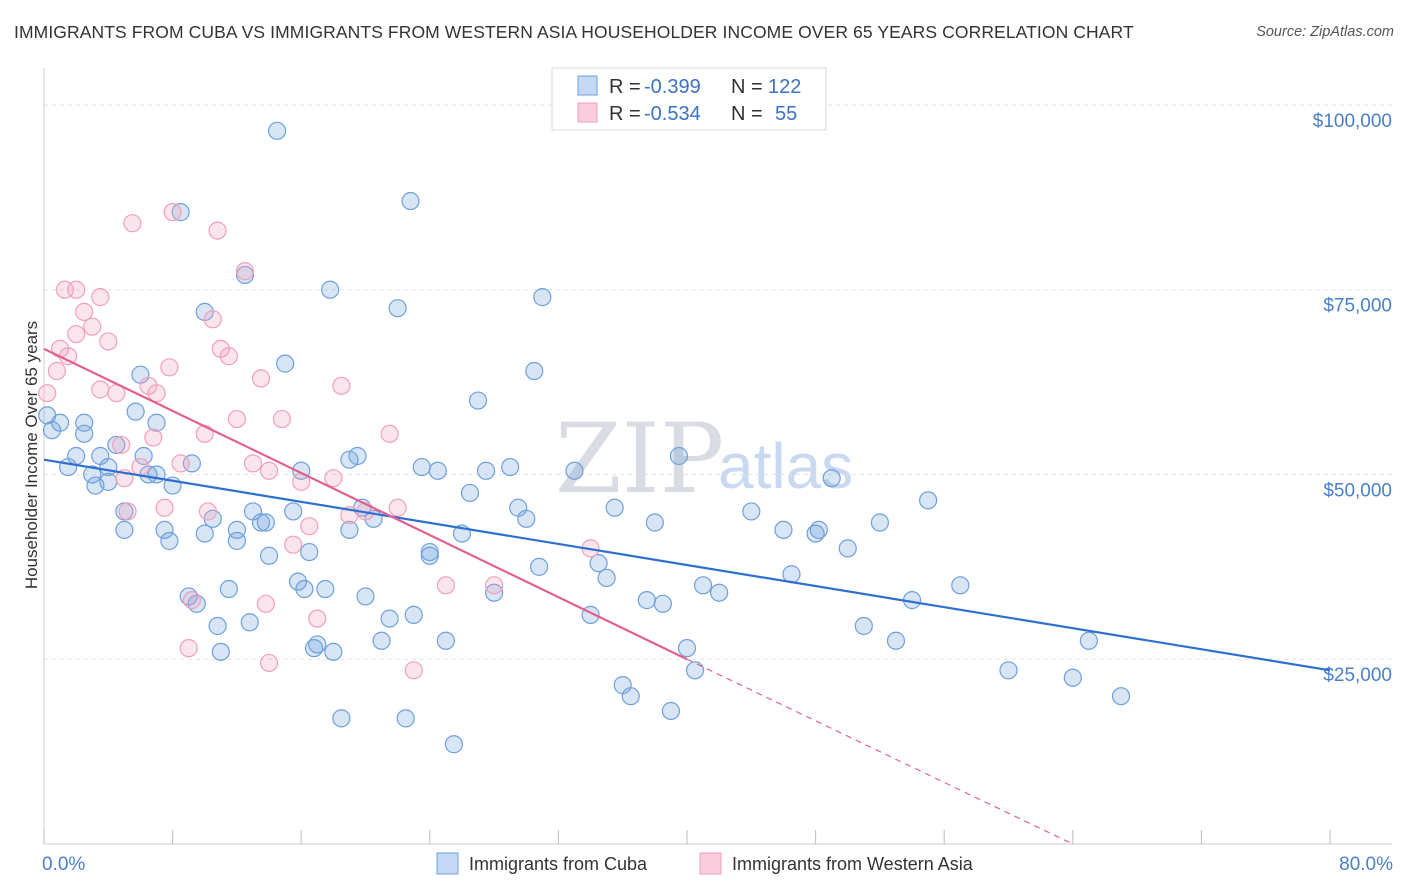 The width and height of the screenshot is (1406, 892). Describe the element at coordinates (672, 114) in the screenshot. I see `legend-r-value-western-asia: -0.534` at that location.